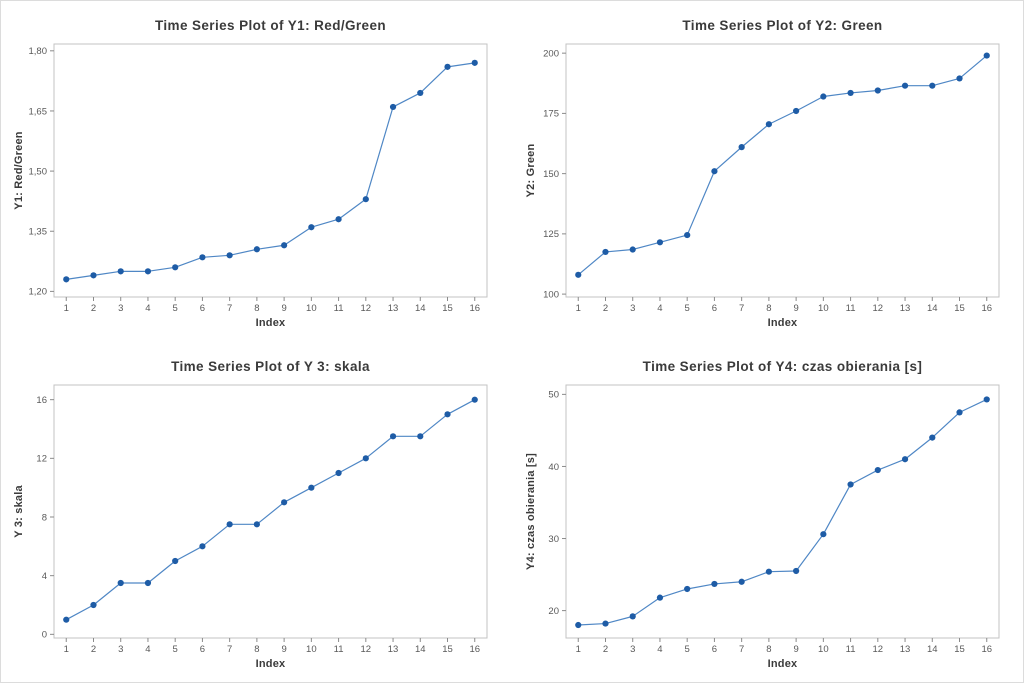 This screenshot has width=1024, height=683. I want to click on y-tick-label: 30, so click(553, 539).